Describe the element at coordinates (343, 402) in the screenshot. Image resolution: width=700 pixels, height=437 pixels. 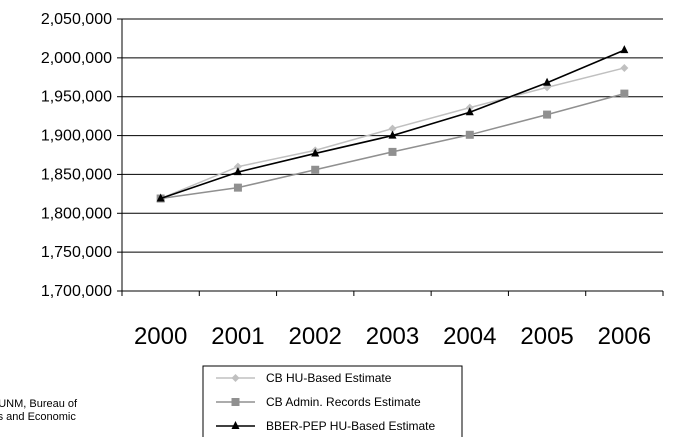
I see `legend-label: CB Admin. Records Estimate` at that location.